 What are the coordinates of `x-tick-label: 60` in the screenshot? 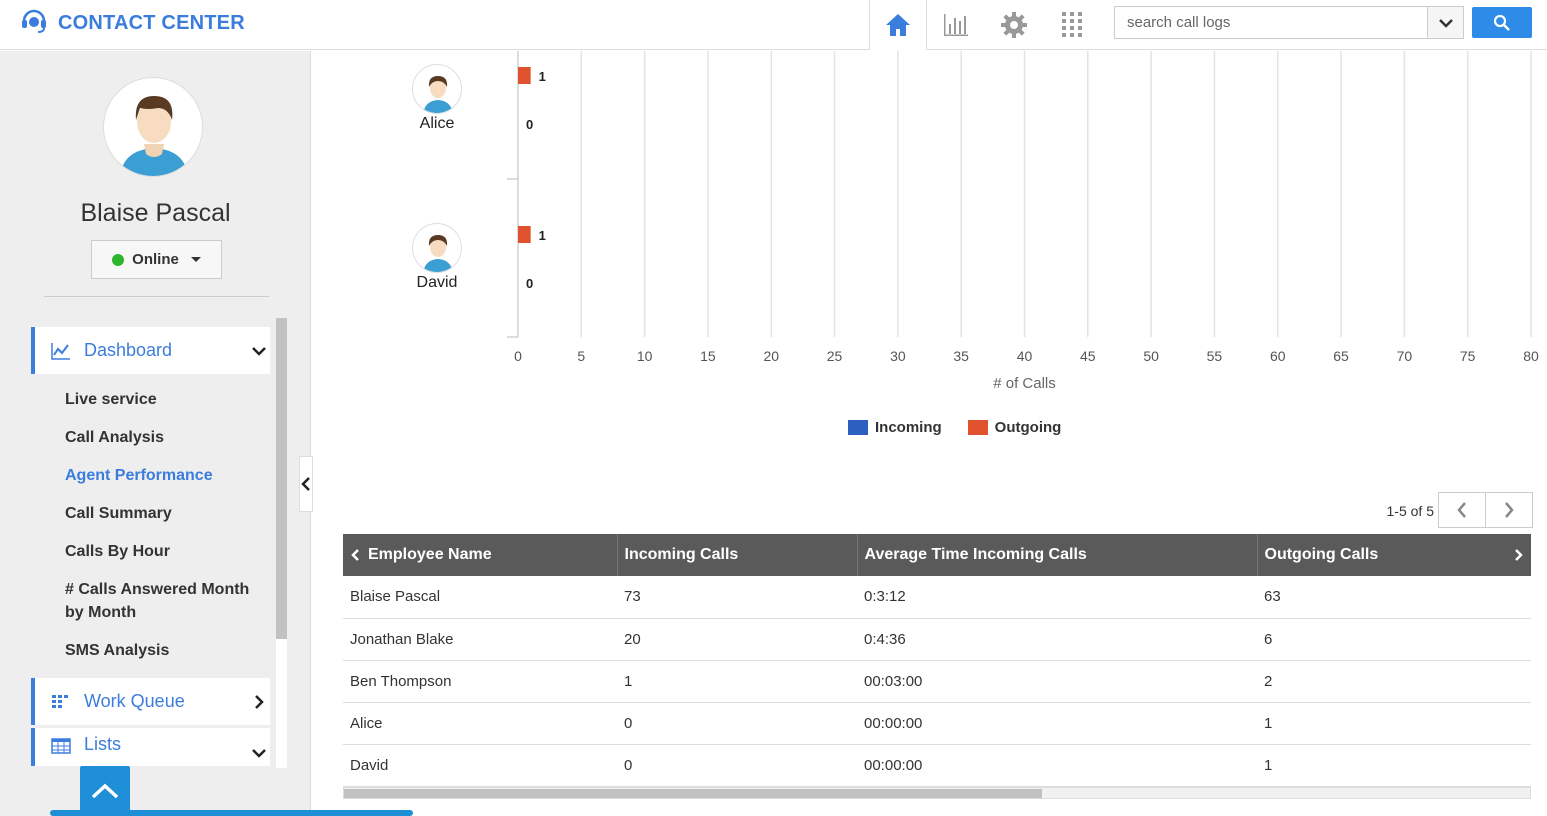 It's located at (1278, 356).